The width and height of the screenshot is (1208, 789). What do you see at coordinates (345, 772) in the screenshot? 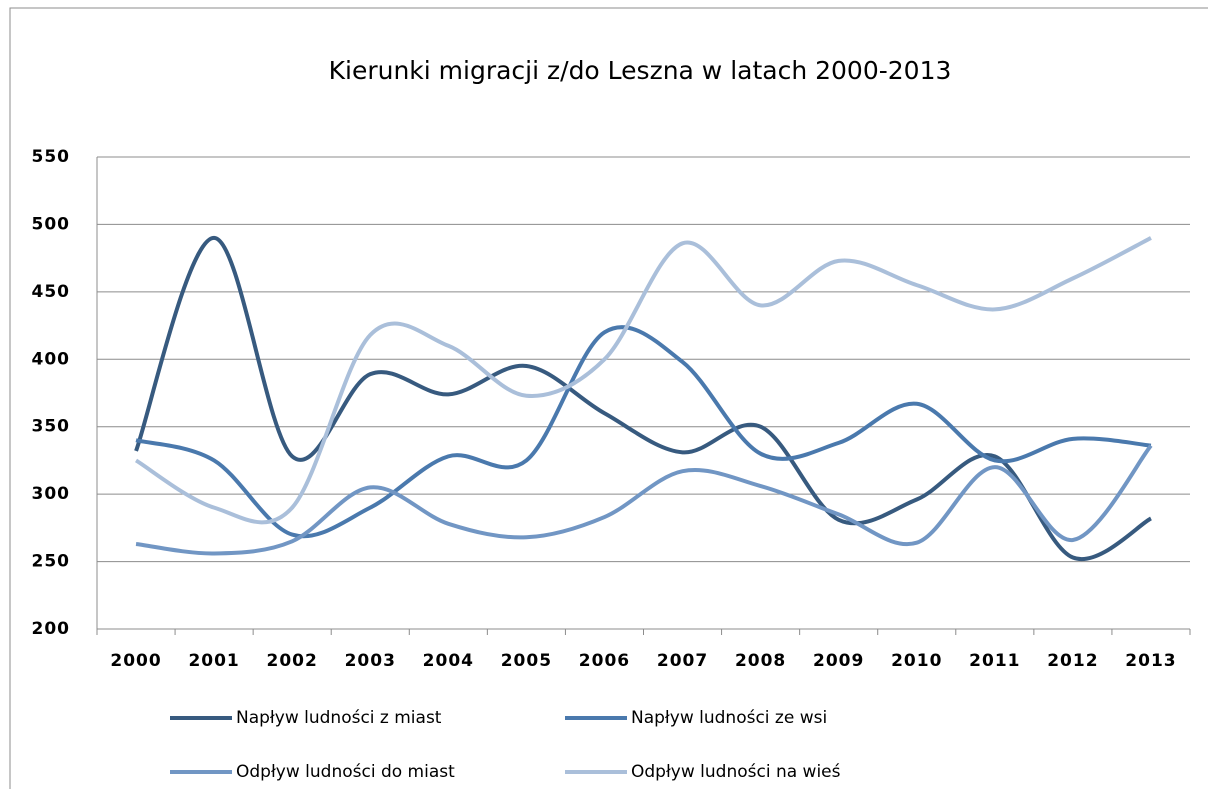
I see `legend-label: Odpływ ludności do miast` at bounding box center [345, 772].